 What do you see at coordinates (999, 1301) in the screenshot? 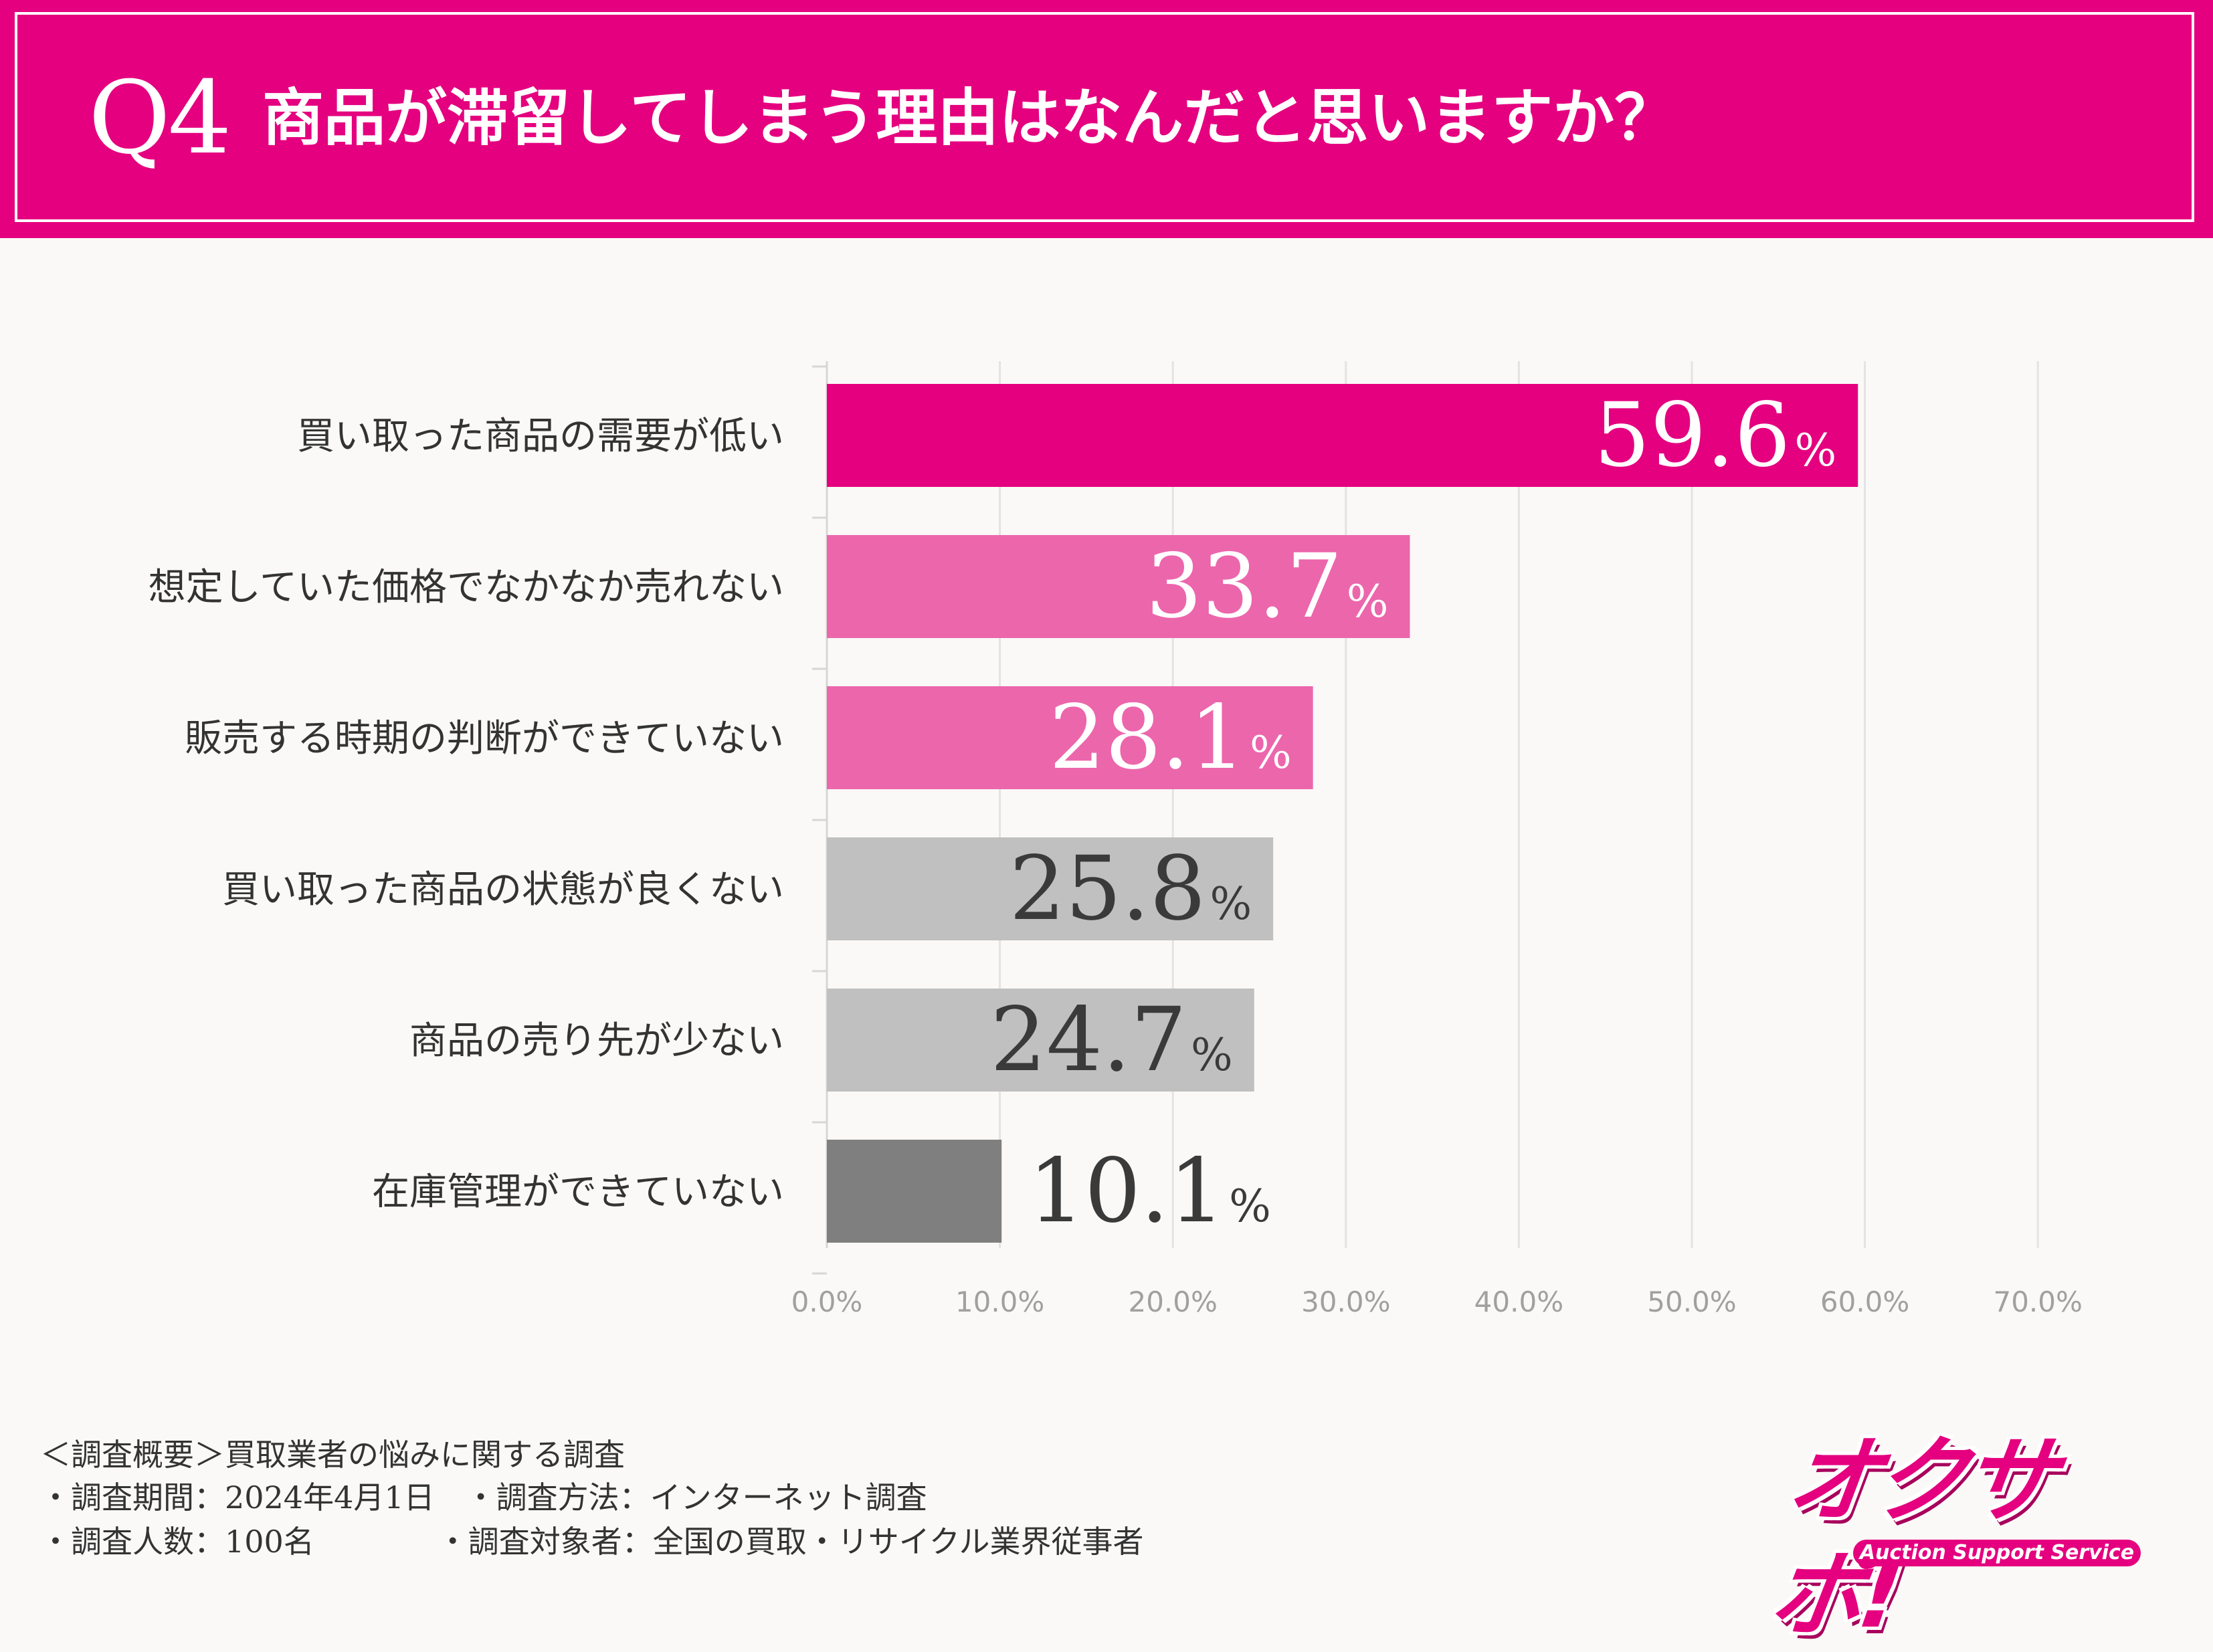
I see `x-tick-label: 10.0%` at bounding box center [999, 1301].